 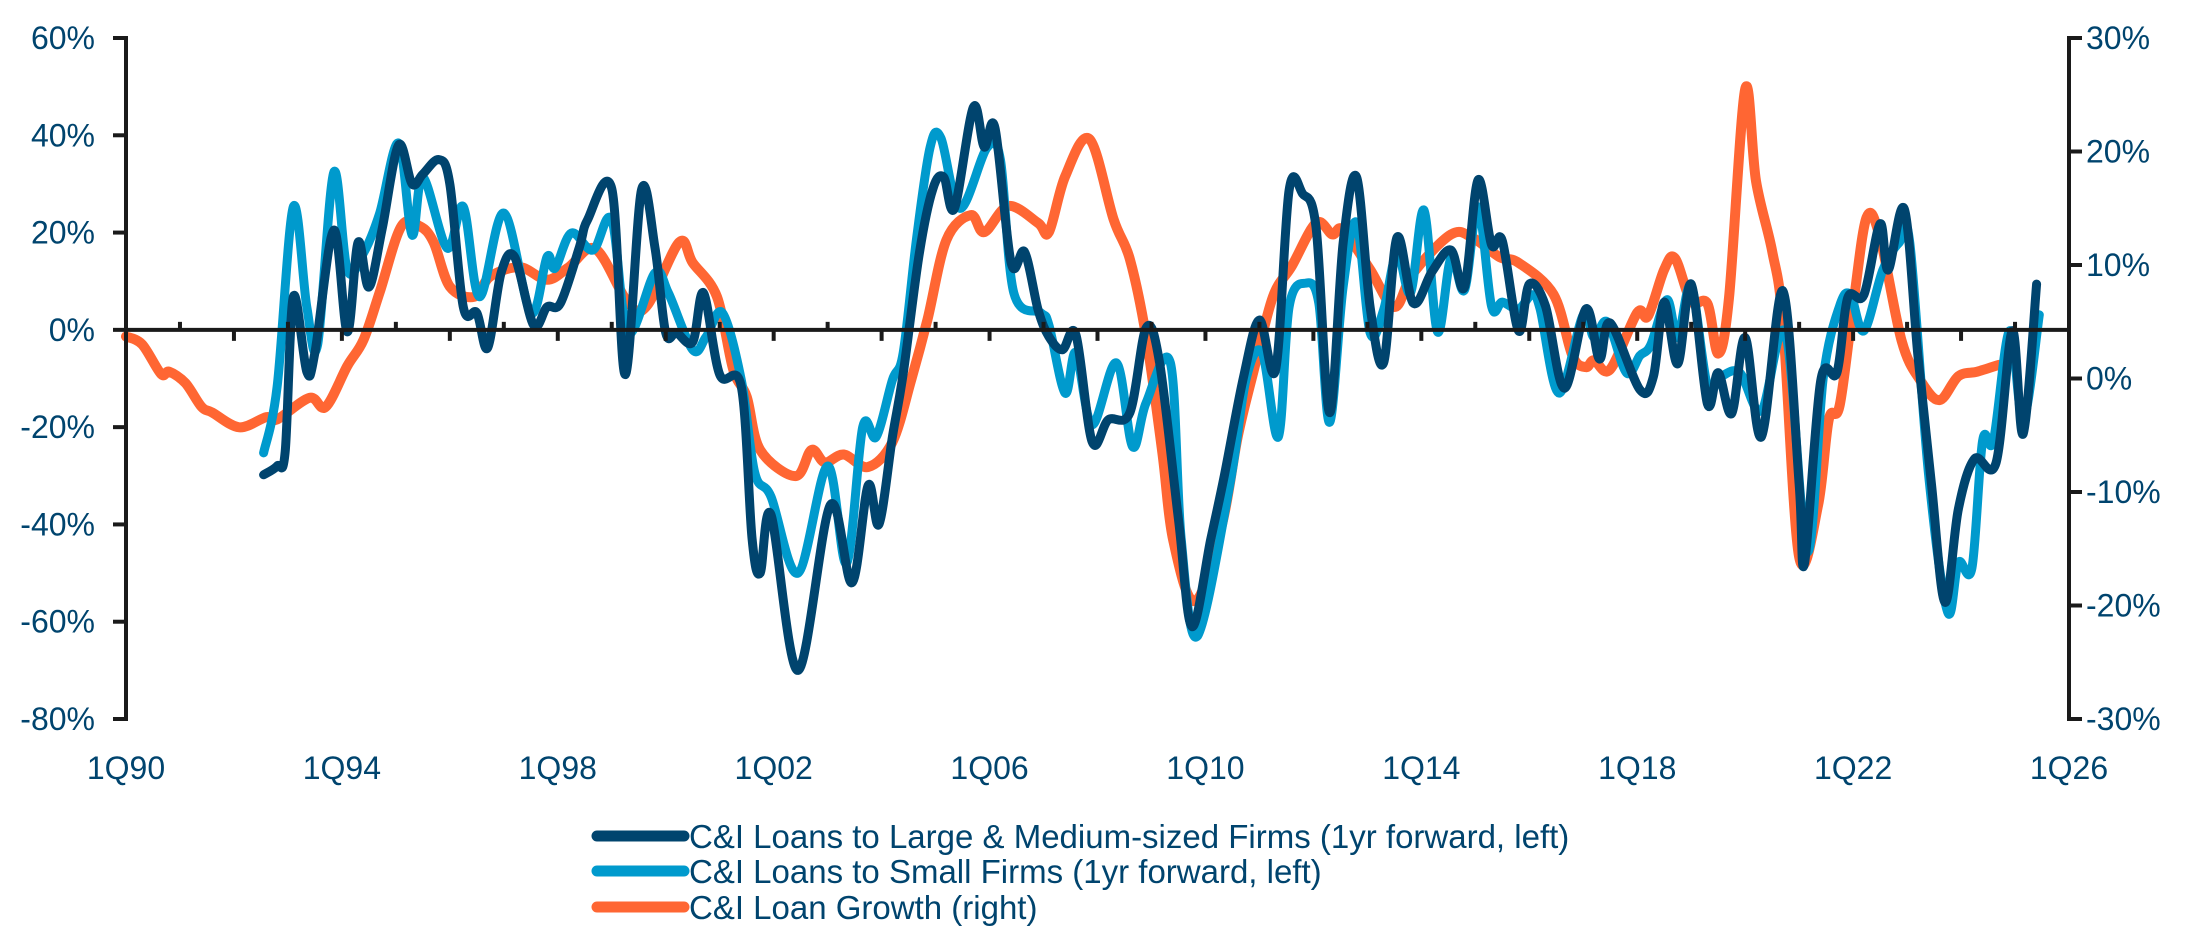 What do you see at coordinates (558, 768) in the screenshot?
I see `x-tick-label: 1Q98` at bounding box center [558, 768].